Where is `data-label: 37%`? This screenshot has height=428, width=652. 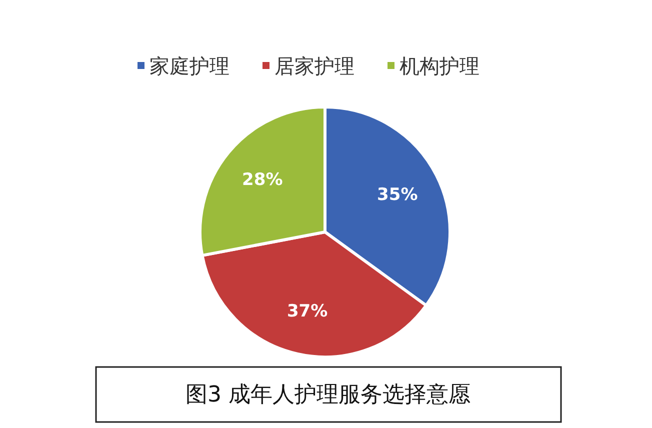 data-label: 37% is located at coordinates (307, 311).